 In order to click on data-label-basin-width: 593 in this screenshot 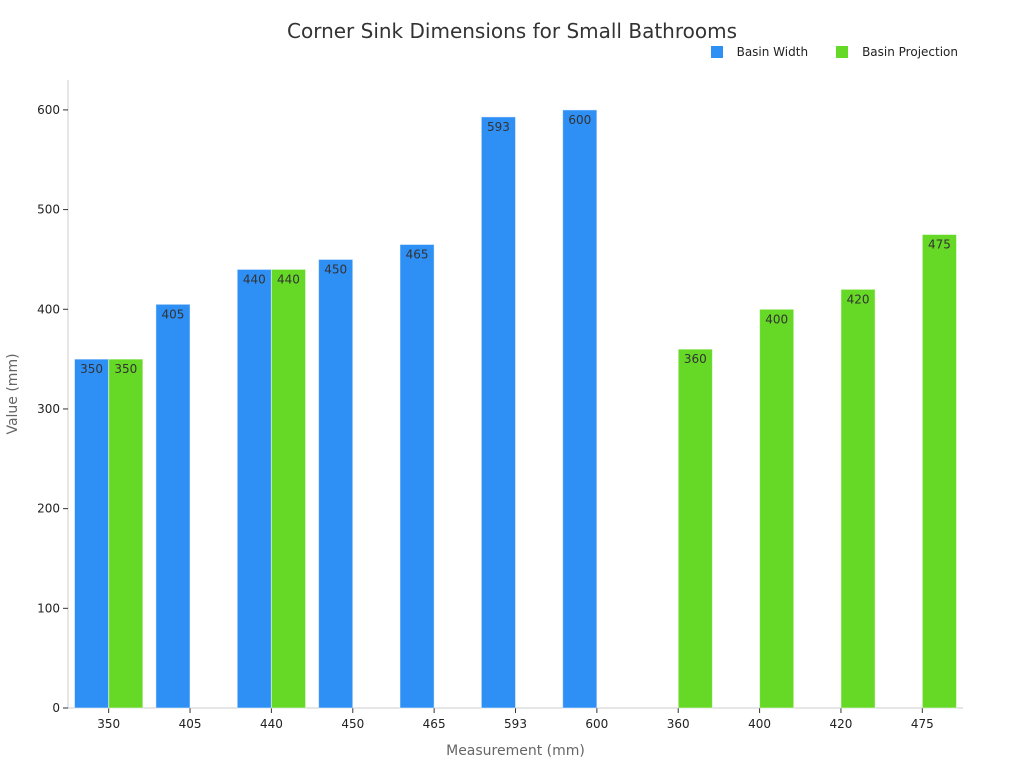, I will do `click(498, 127)`.